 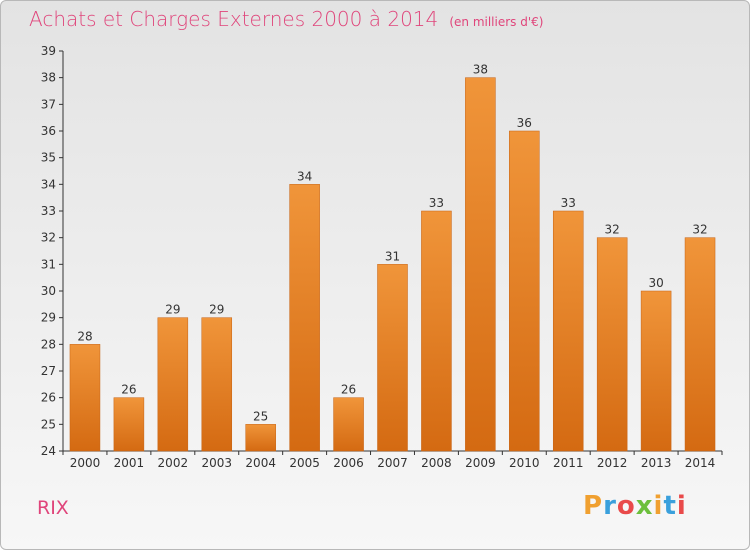 I want to click on value-label-2011: 33, so click(x=568, y=203).